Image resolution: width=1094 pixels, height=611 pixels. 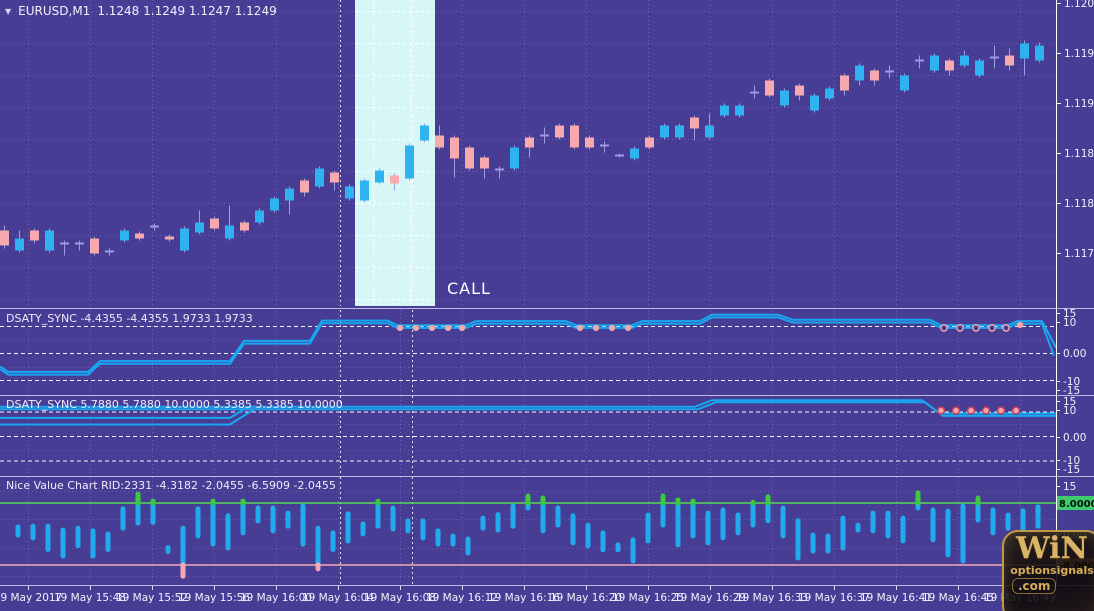 I want to click on price-axis-label: 1.1195, so click(x=1079, y=54).